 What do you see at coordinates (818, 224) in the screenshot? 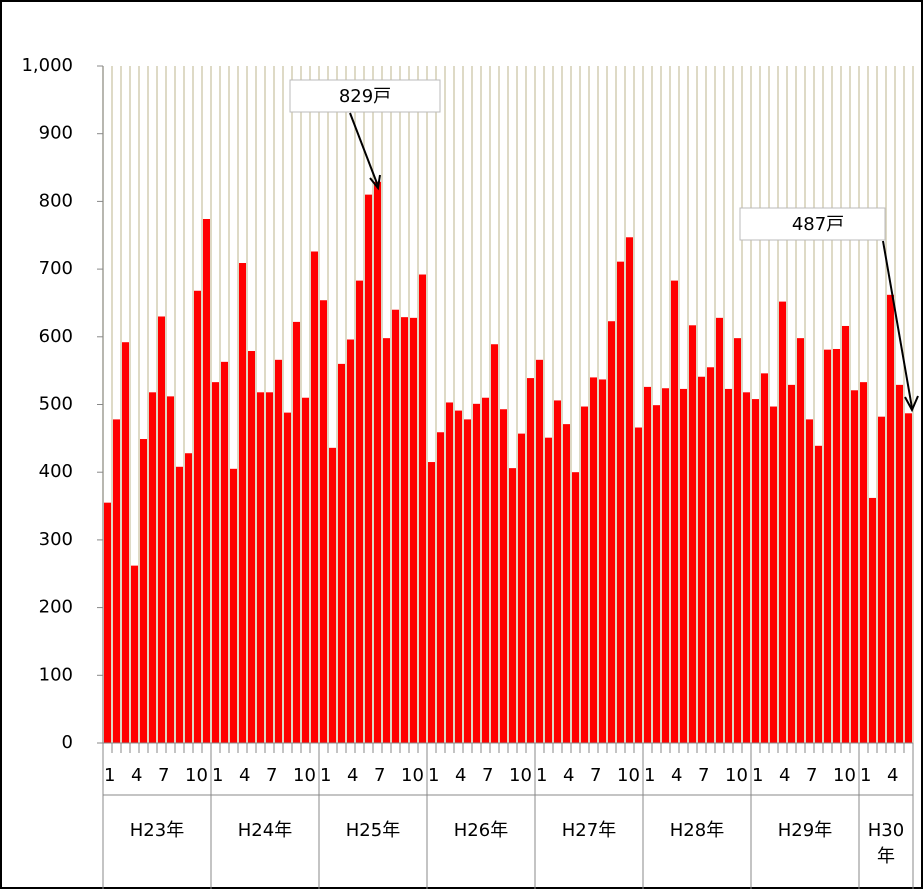
I see `annotation: 487戸` at bounding box center [818, 224].